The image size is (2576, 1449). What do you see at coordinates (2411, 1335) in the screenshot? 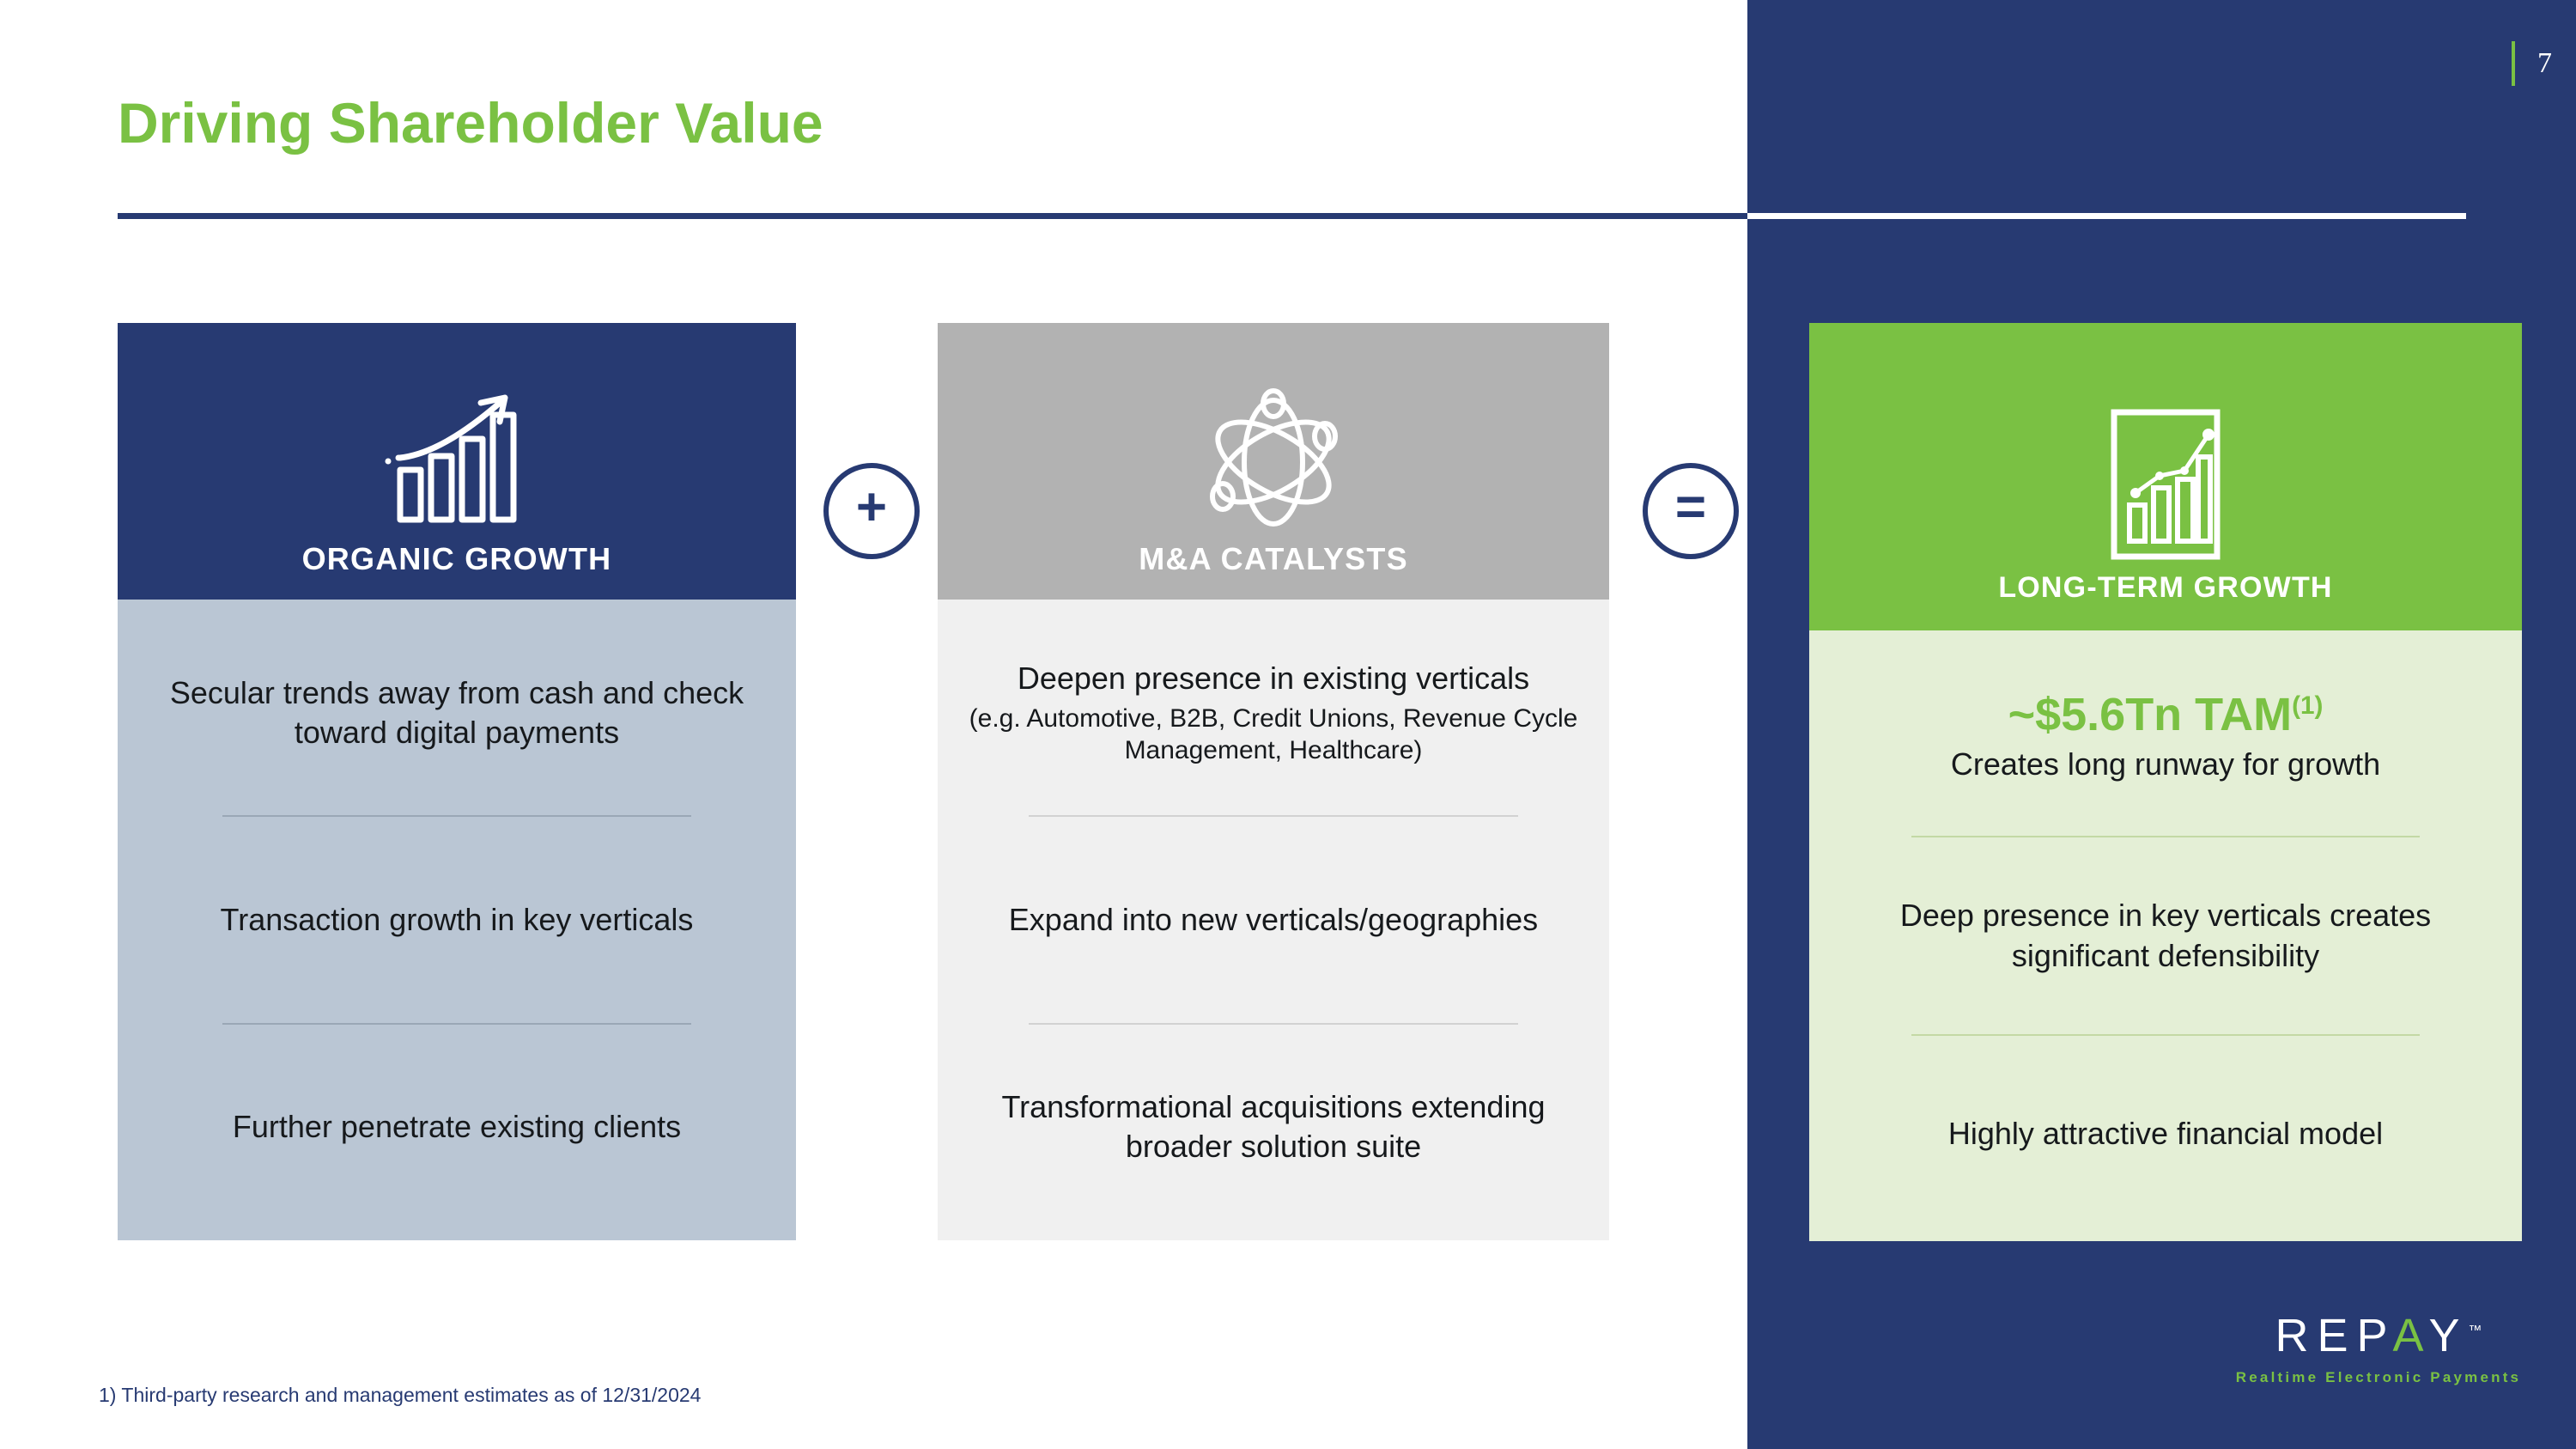
I see `repay-logo-accent-a: A` at bounding box center [2411, 1335].